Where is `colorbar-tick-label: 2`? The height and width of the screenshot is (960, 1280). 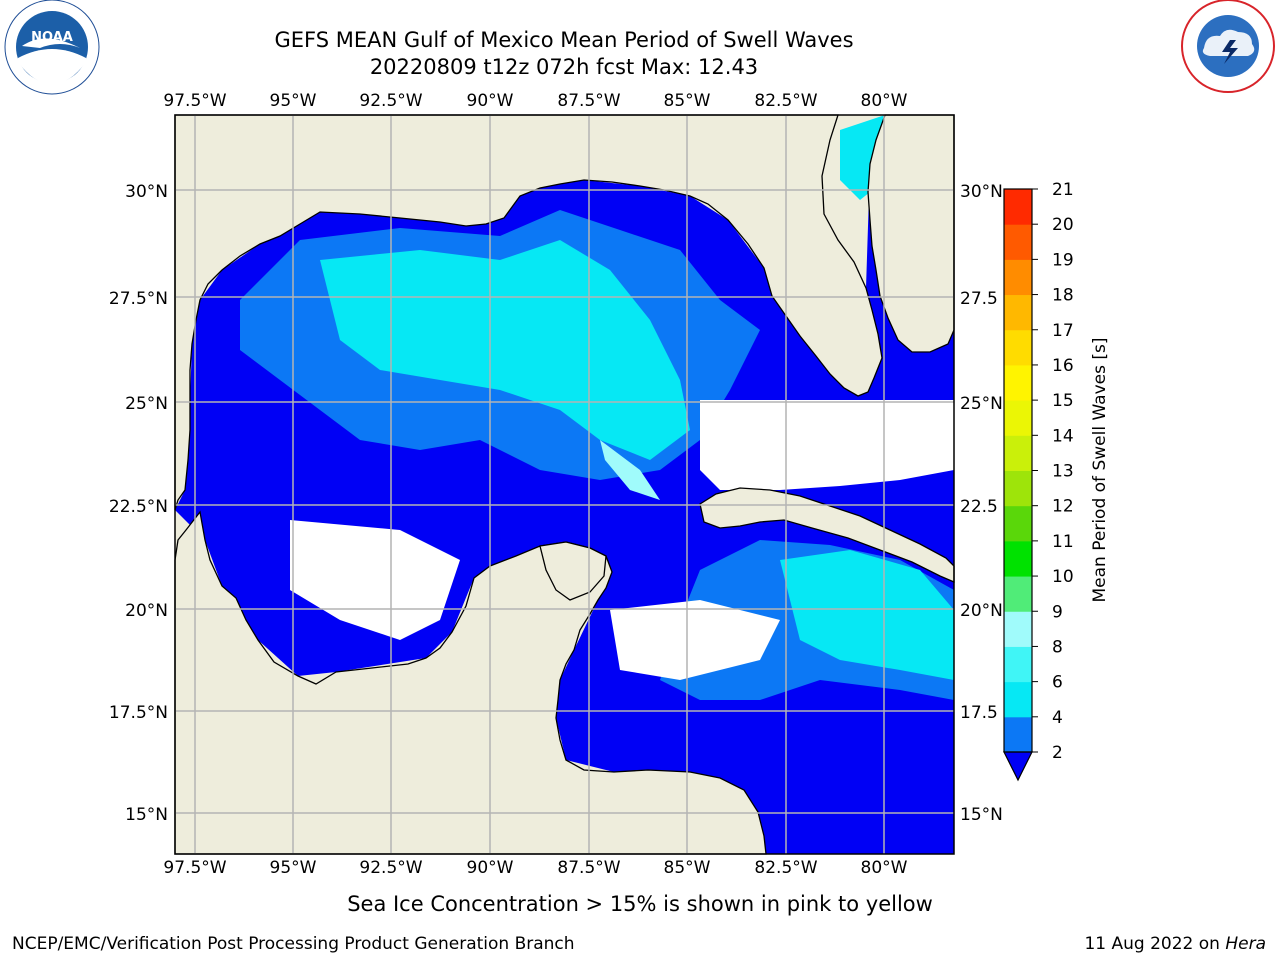
colorbar-tick-label: 2 is located at coordinates (1057, 753).